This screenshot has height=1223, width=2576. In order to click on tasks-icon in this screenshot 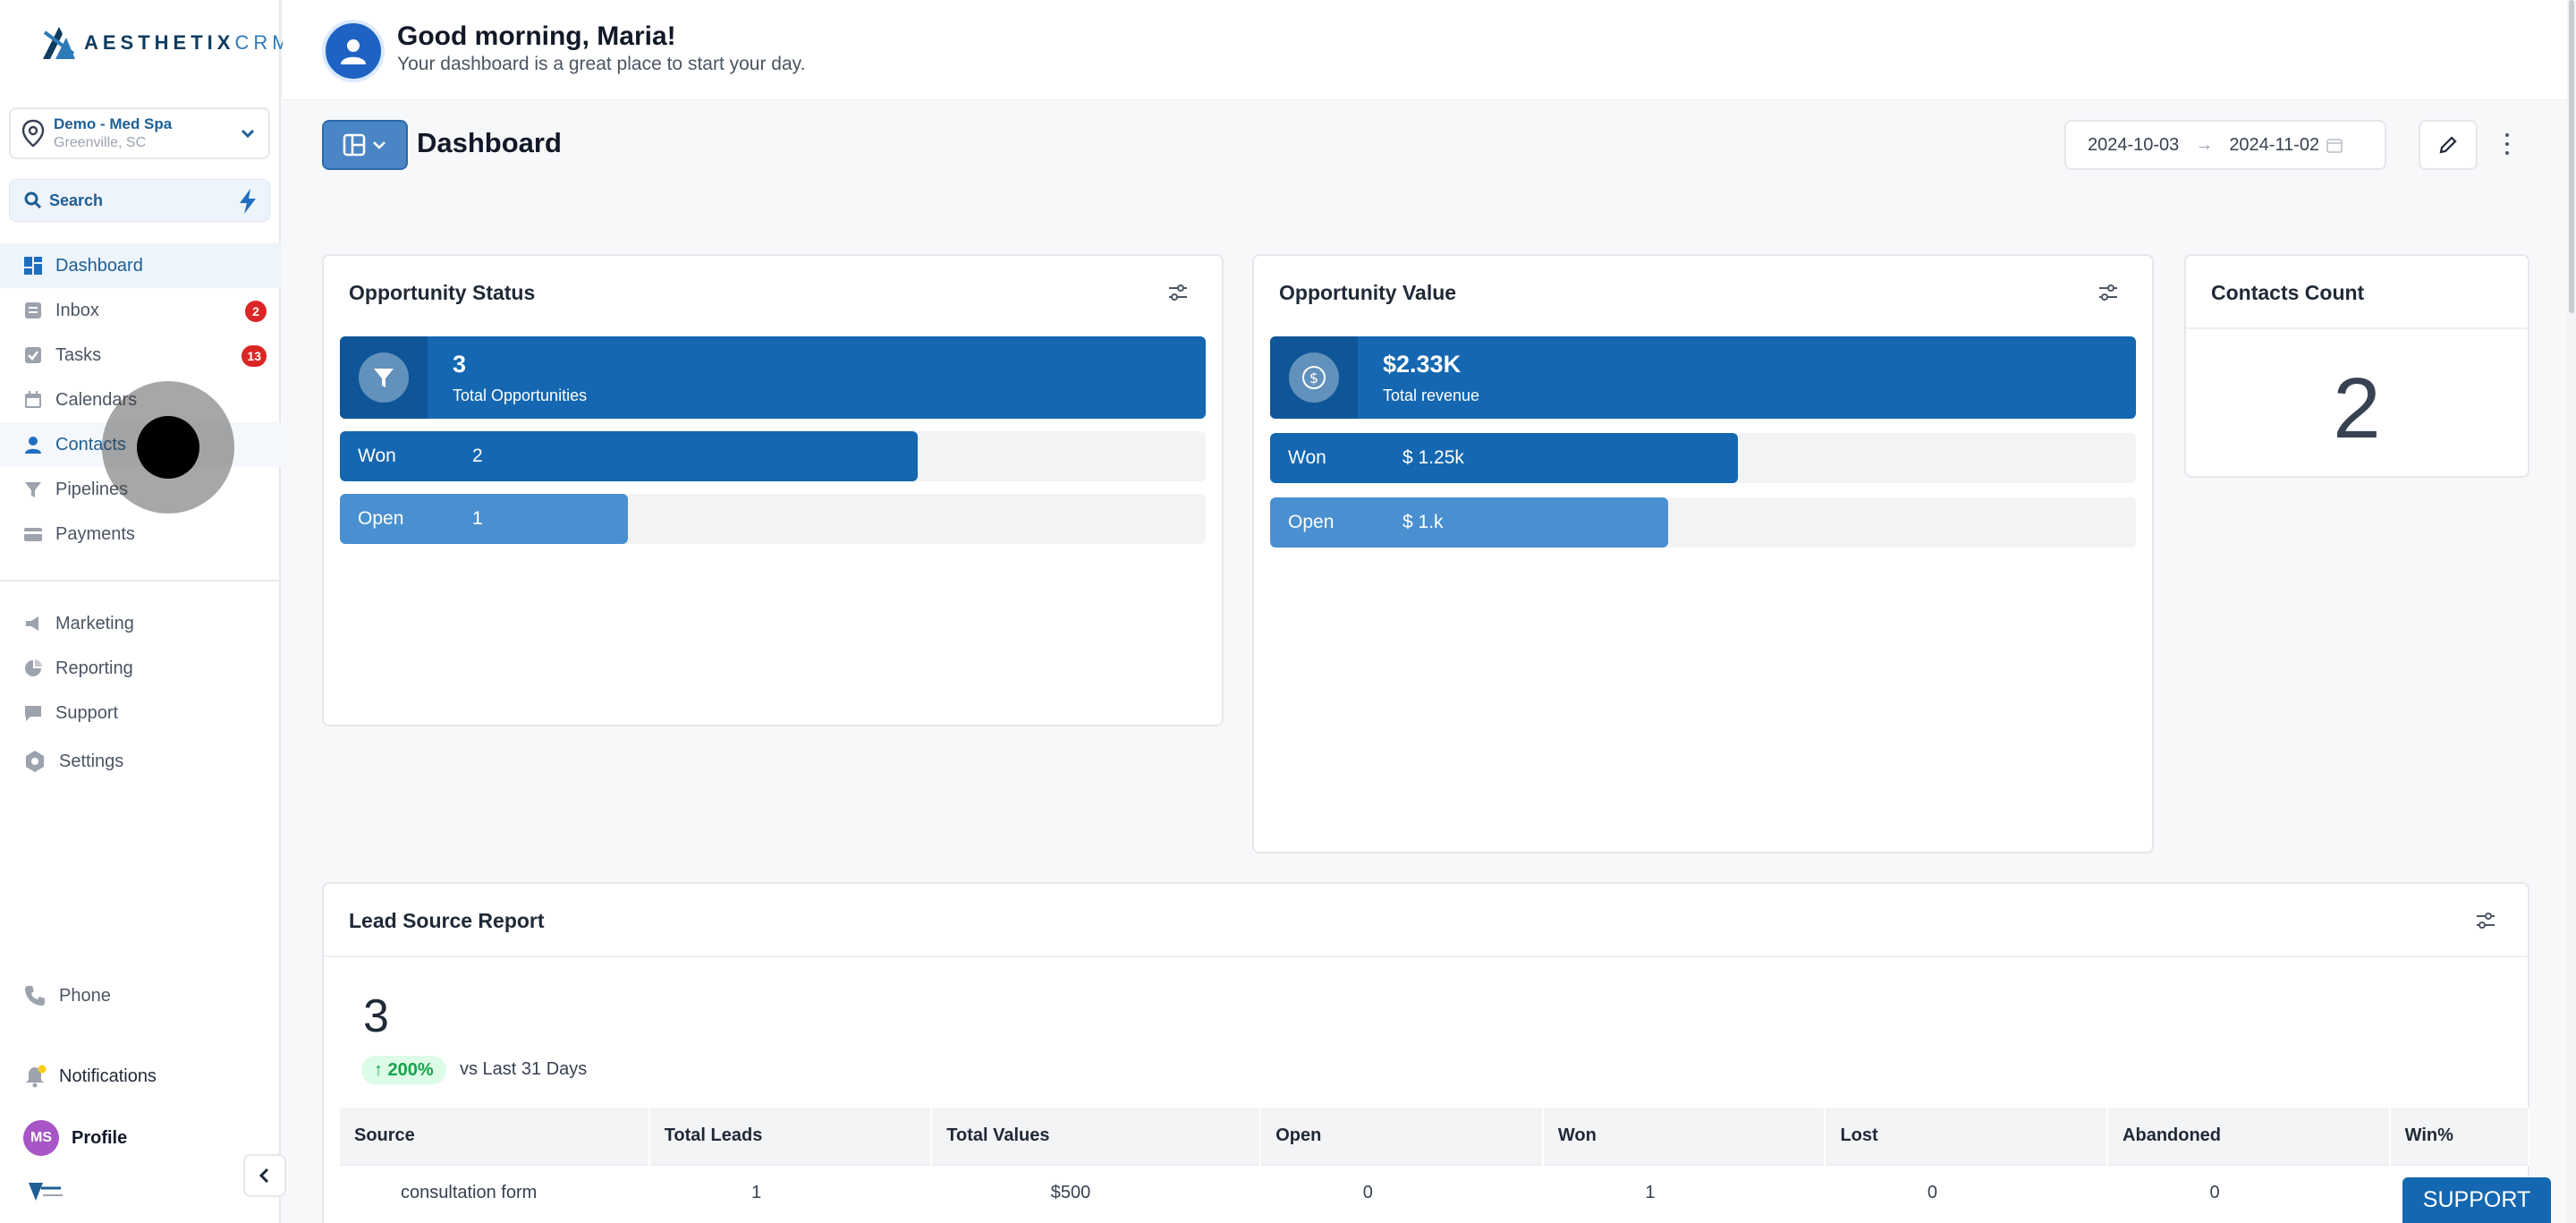, I will do `click(33, 355)`.